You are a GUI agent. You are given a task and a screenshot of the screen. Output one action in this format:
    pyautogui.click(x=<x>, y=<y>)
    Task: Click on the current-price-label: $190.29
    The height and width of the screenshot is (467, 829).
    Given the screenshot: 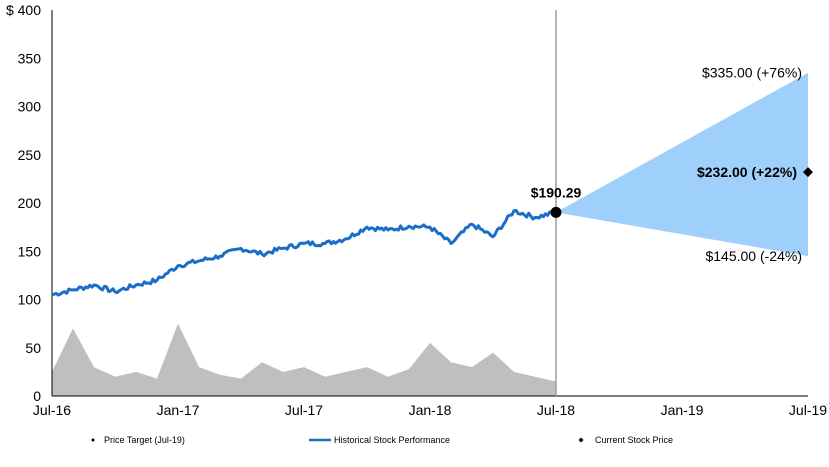 What is the action you would take?
    pyautogui.click(x=556, y=192)
    